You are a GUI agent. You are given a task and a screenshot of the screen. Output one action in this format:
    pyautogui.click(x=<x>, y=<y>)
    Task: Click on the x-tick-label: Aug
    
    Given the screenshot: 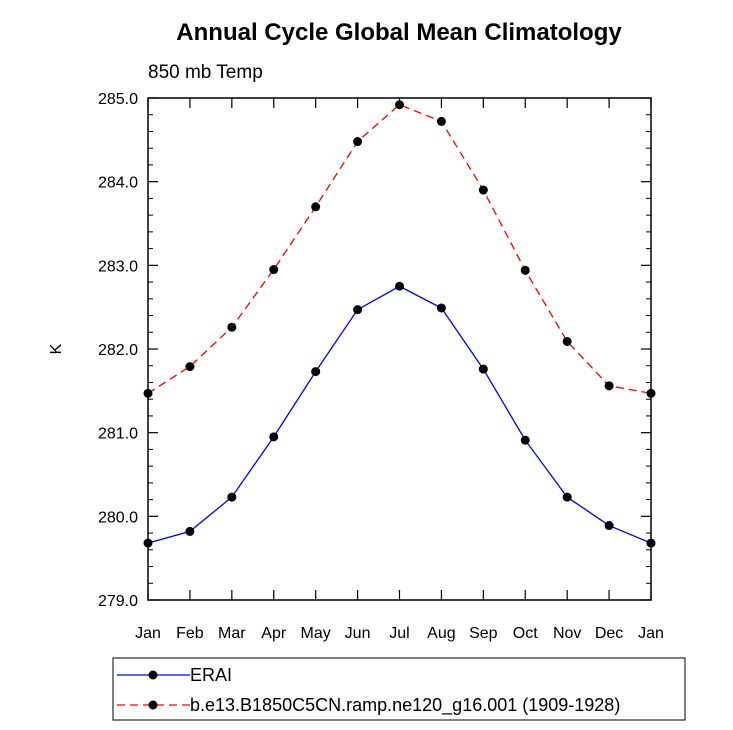 What is the action you would take?
    pyautogui.click(x=441, y=633)
    